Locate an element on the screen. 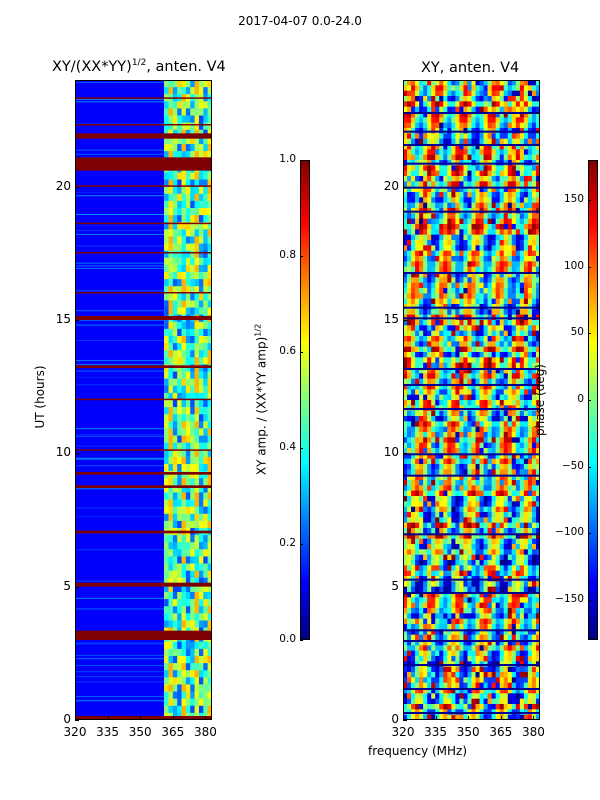  amp-cb-tick-label: 0.8 is located at coordinates (287, 255).